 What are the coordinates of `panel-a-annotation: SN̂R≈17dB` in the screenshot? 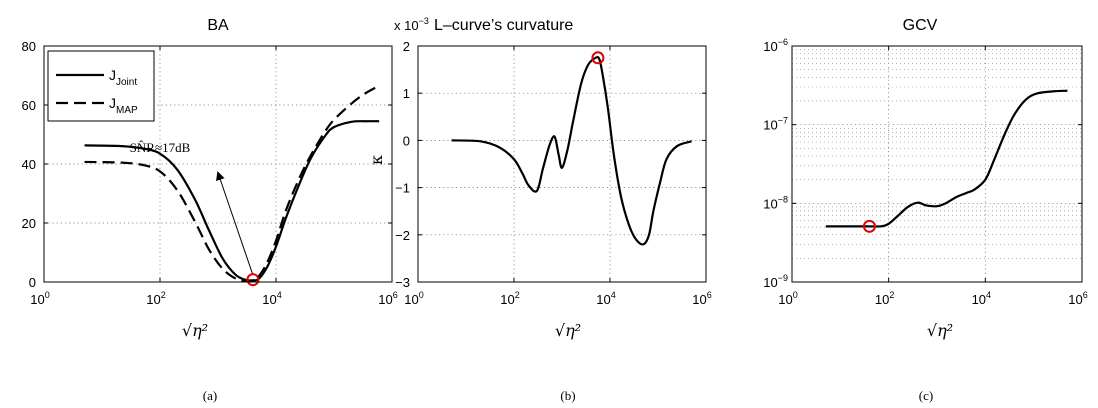 It's located at (192, 208).